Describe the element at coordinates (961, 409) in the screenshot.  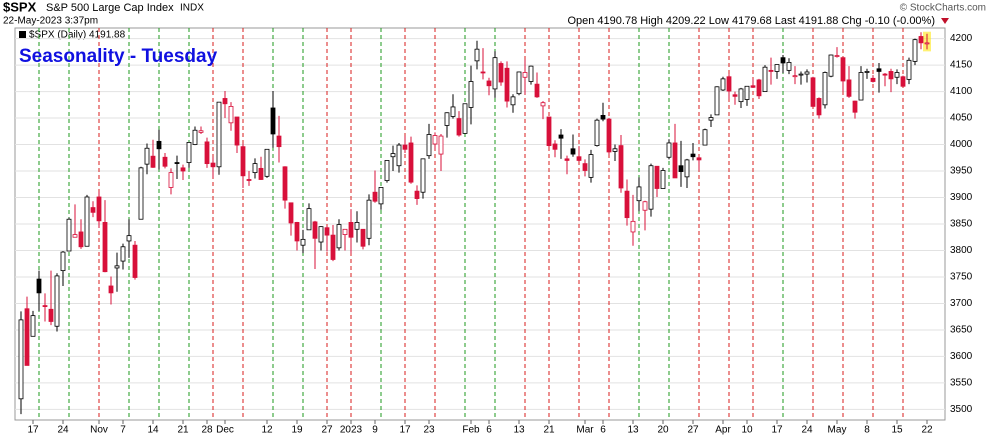
I see `y-tick-label: 3500` at that location.